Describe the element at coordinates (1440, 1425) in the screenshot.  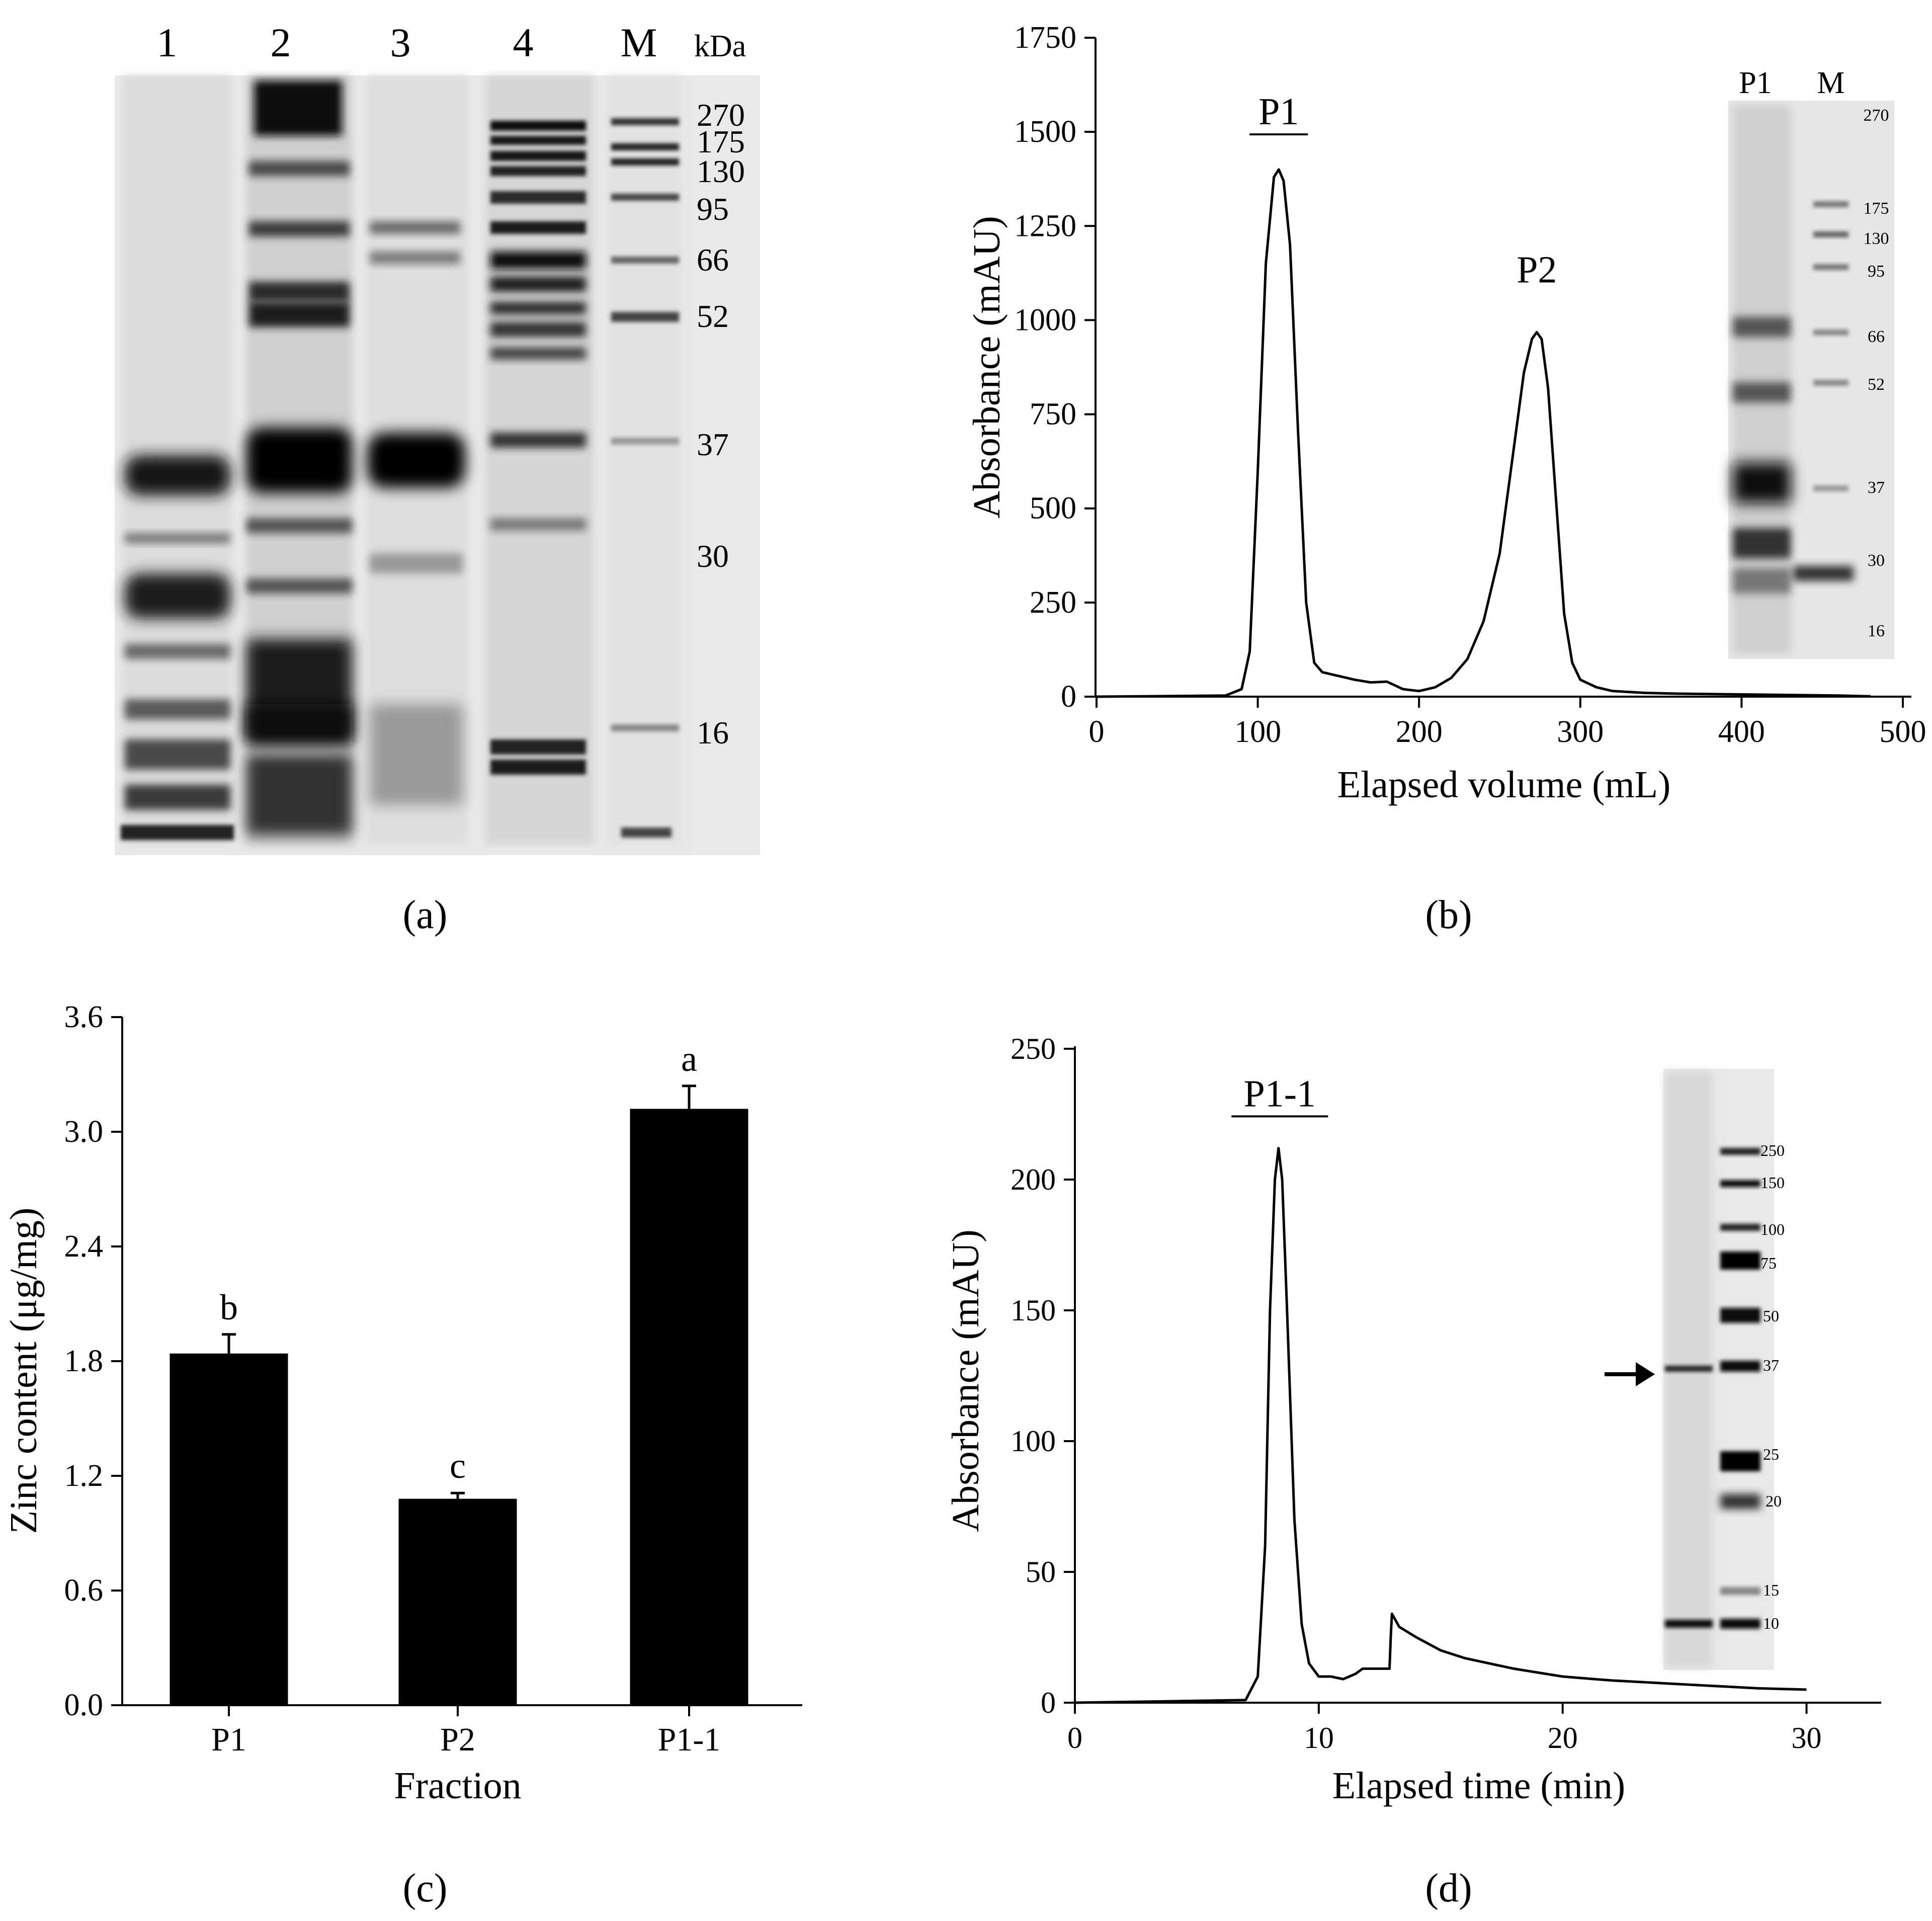
I see `series-line` at that location.